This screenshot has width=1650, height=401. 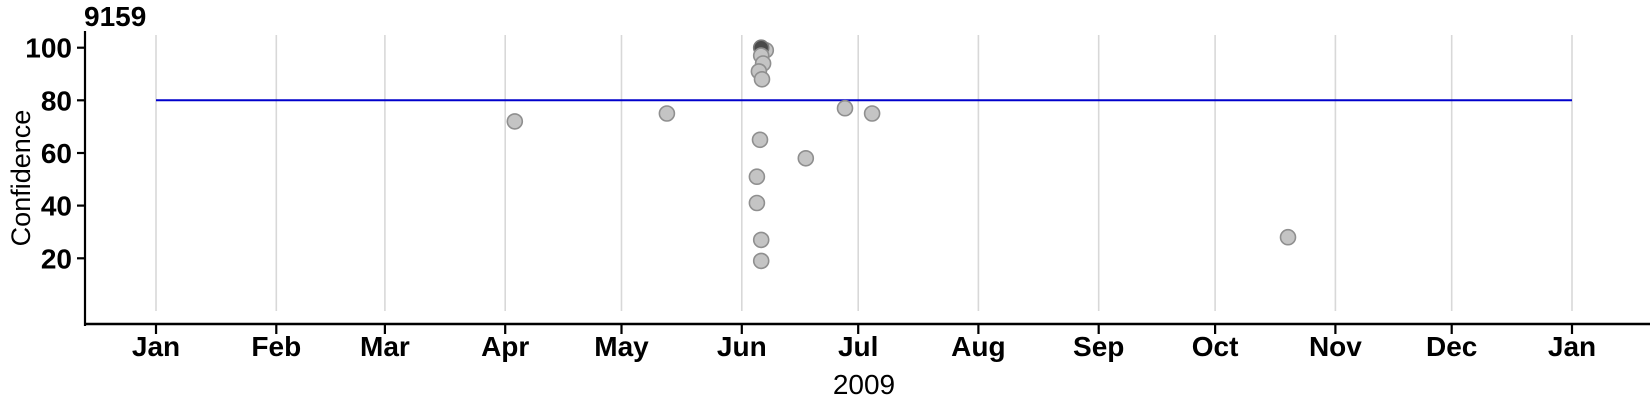 What do you see at coordinates (1335, 346) in the screenshot?
I see `x-tick-label: Nov` at bounding box center [1335, 346].